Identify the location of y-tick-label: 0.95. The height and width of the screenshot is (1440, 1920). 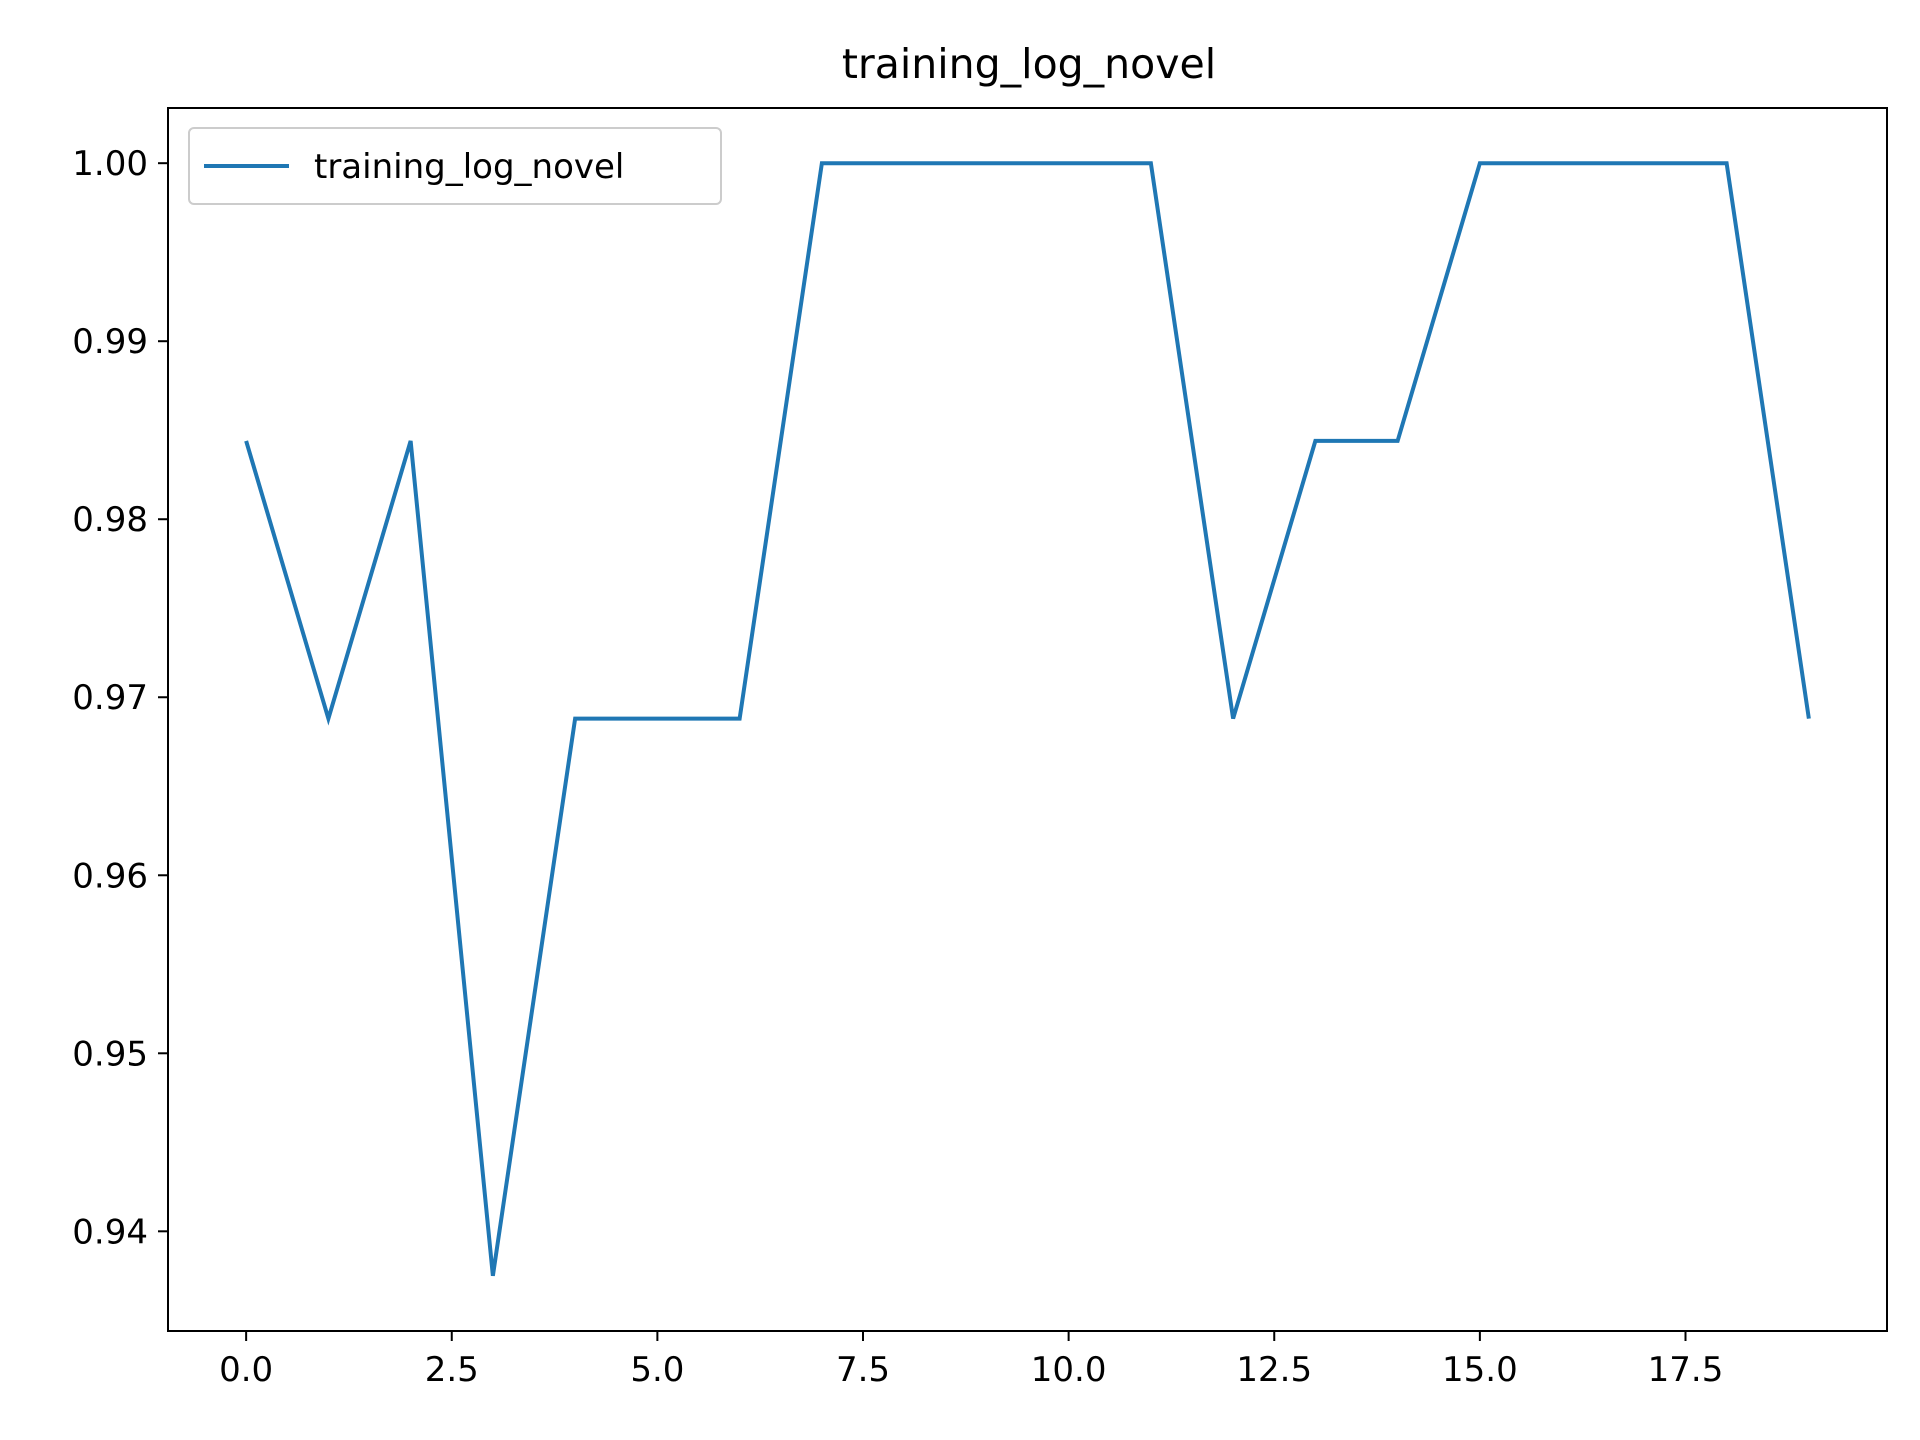
(110, 1054).